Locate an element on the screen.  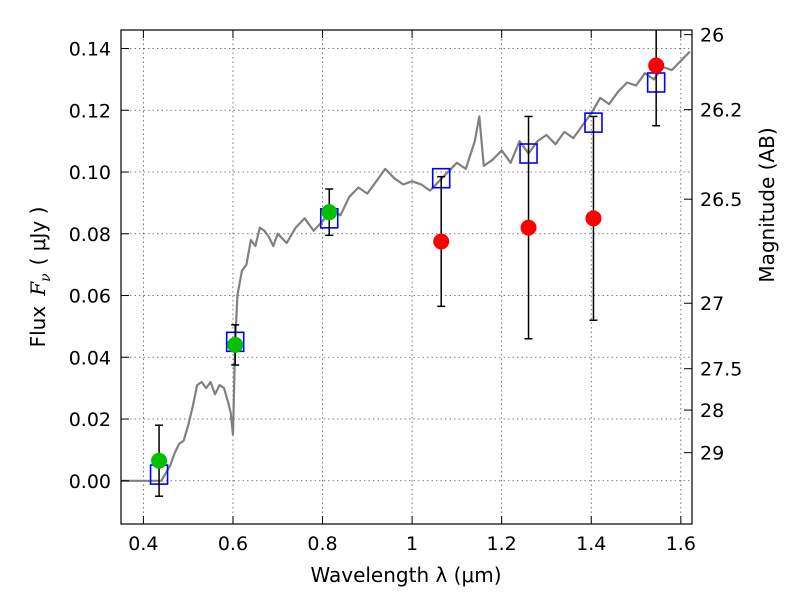
y-tick-label: 0.04 is located at coordinates (90, 358).